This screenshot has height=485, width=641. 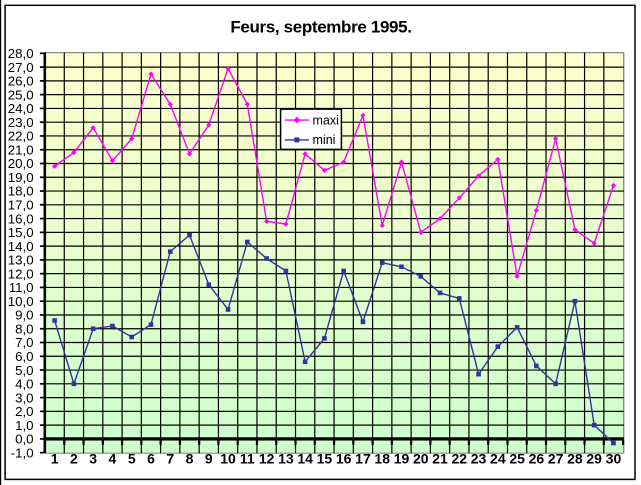 I want to click on svg-text: 8,0, so click(x=24, y=328).